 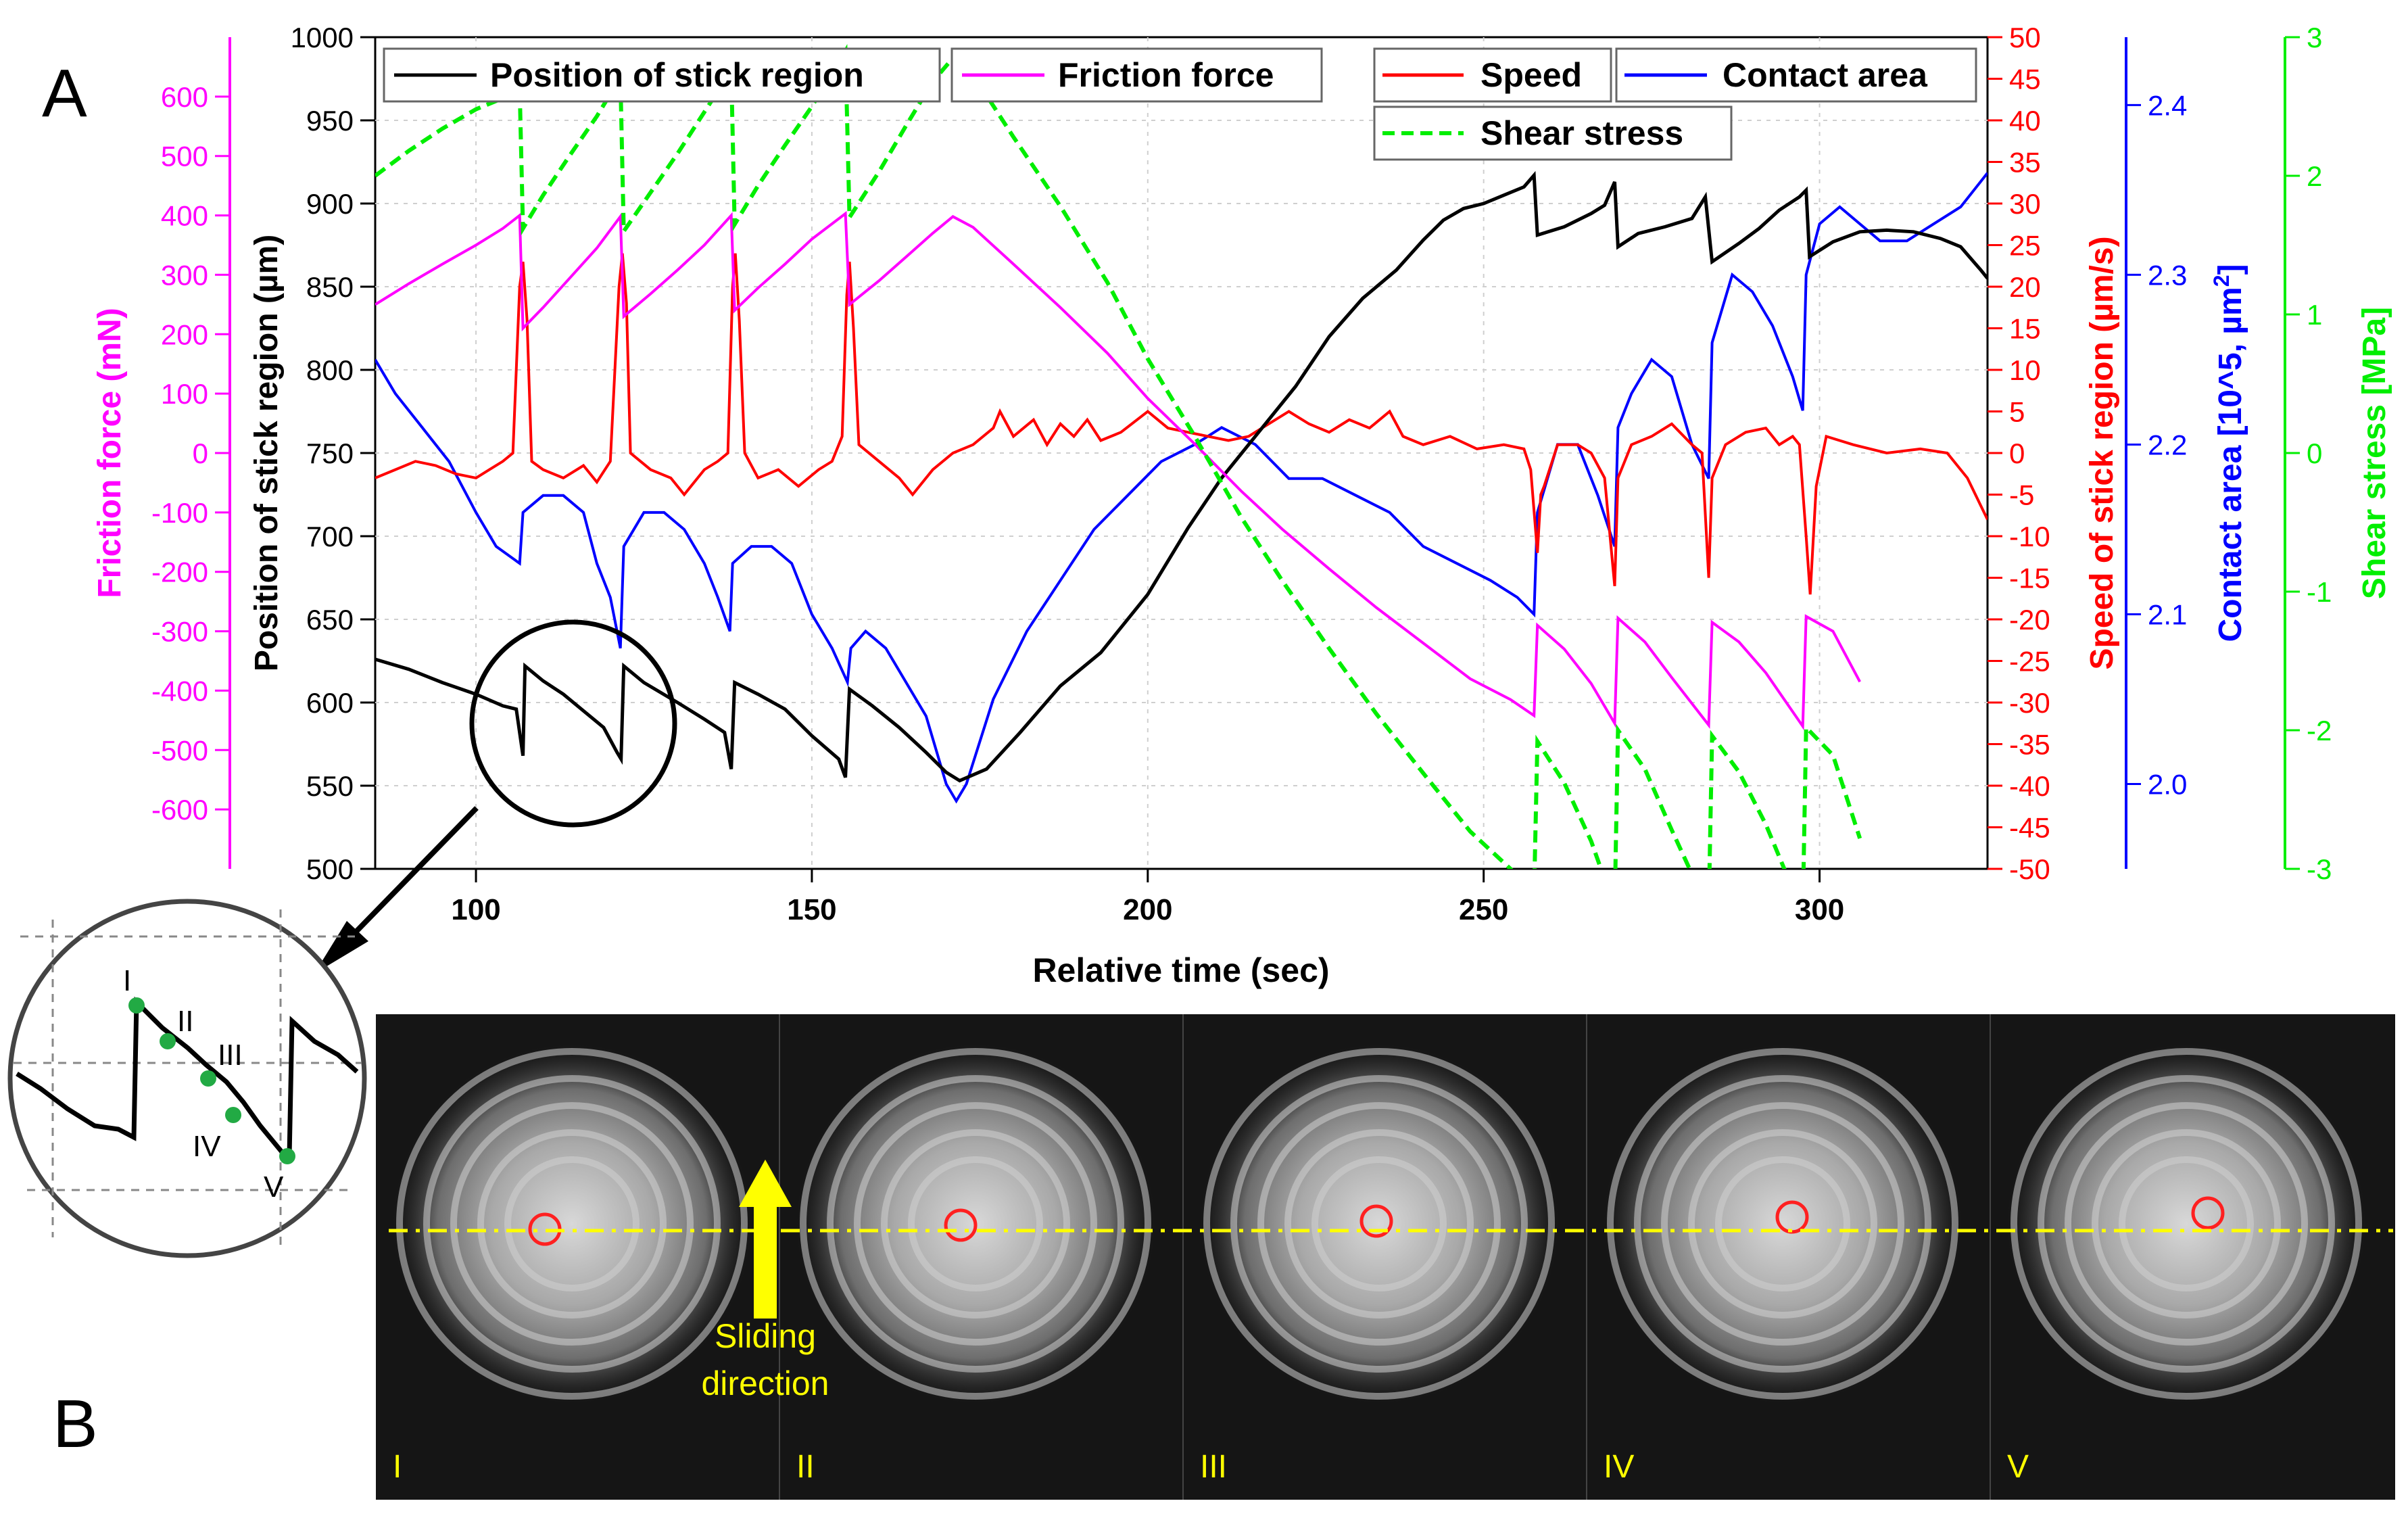 I want to click on friction-tick-label-2: -400, so click(x=179, y=691).